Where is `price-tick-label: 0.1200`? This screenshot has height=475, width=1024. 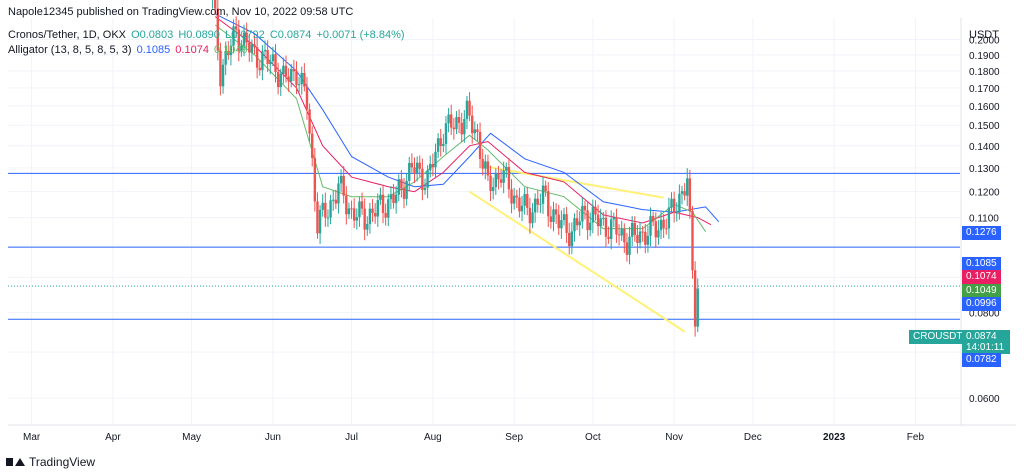
price-tick-label: 0.1200 is located at coordinates (984, 193).